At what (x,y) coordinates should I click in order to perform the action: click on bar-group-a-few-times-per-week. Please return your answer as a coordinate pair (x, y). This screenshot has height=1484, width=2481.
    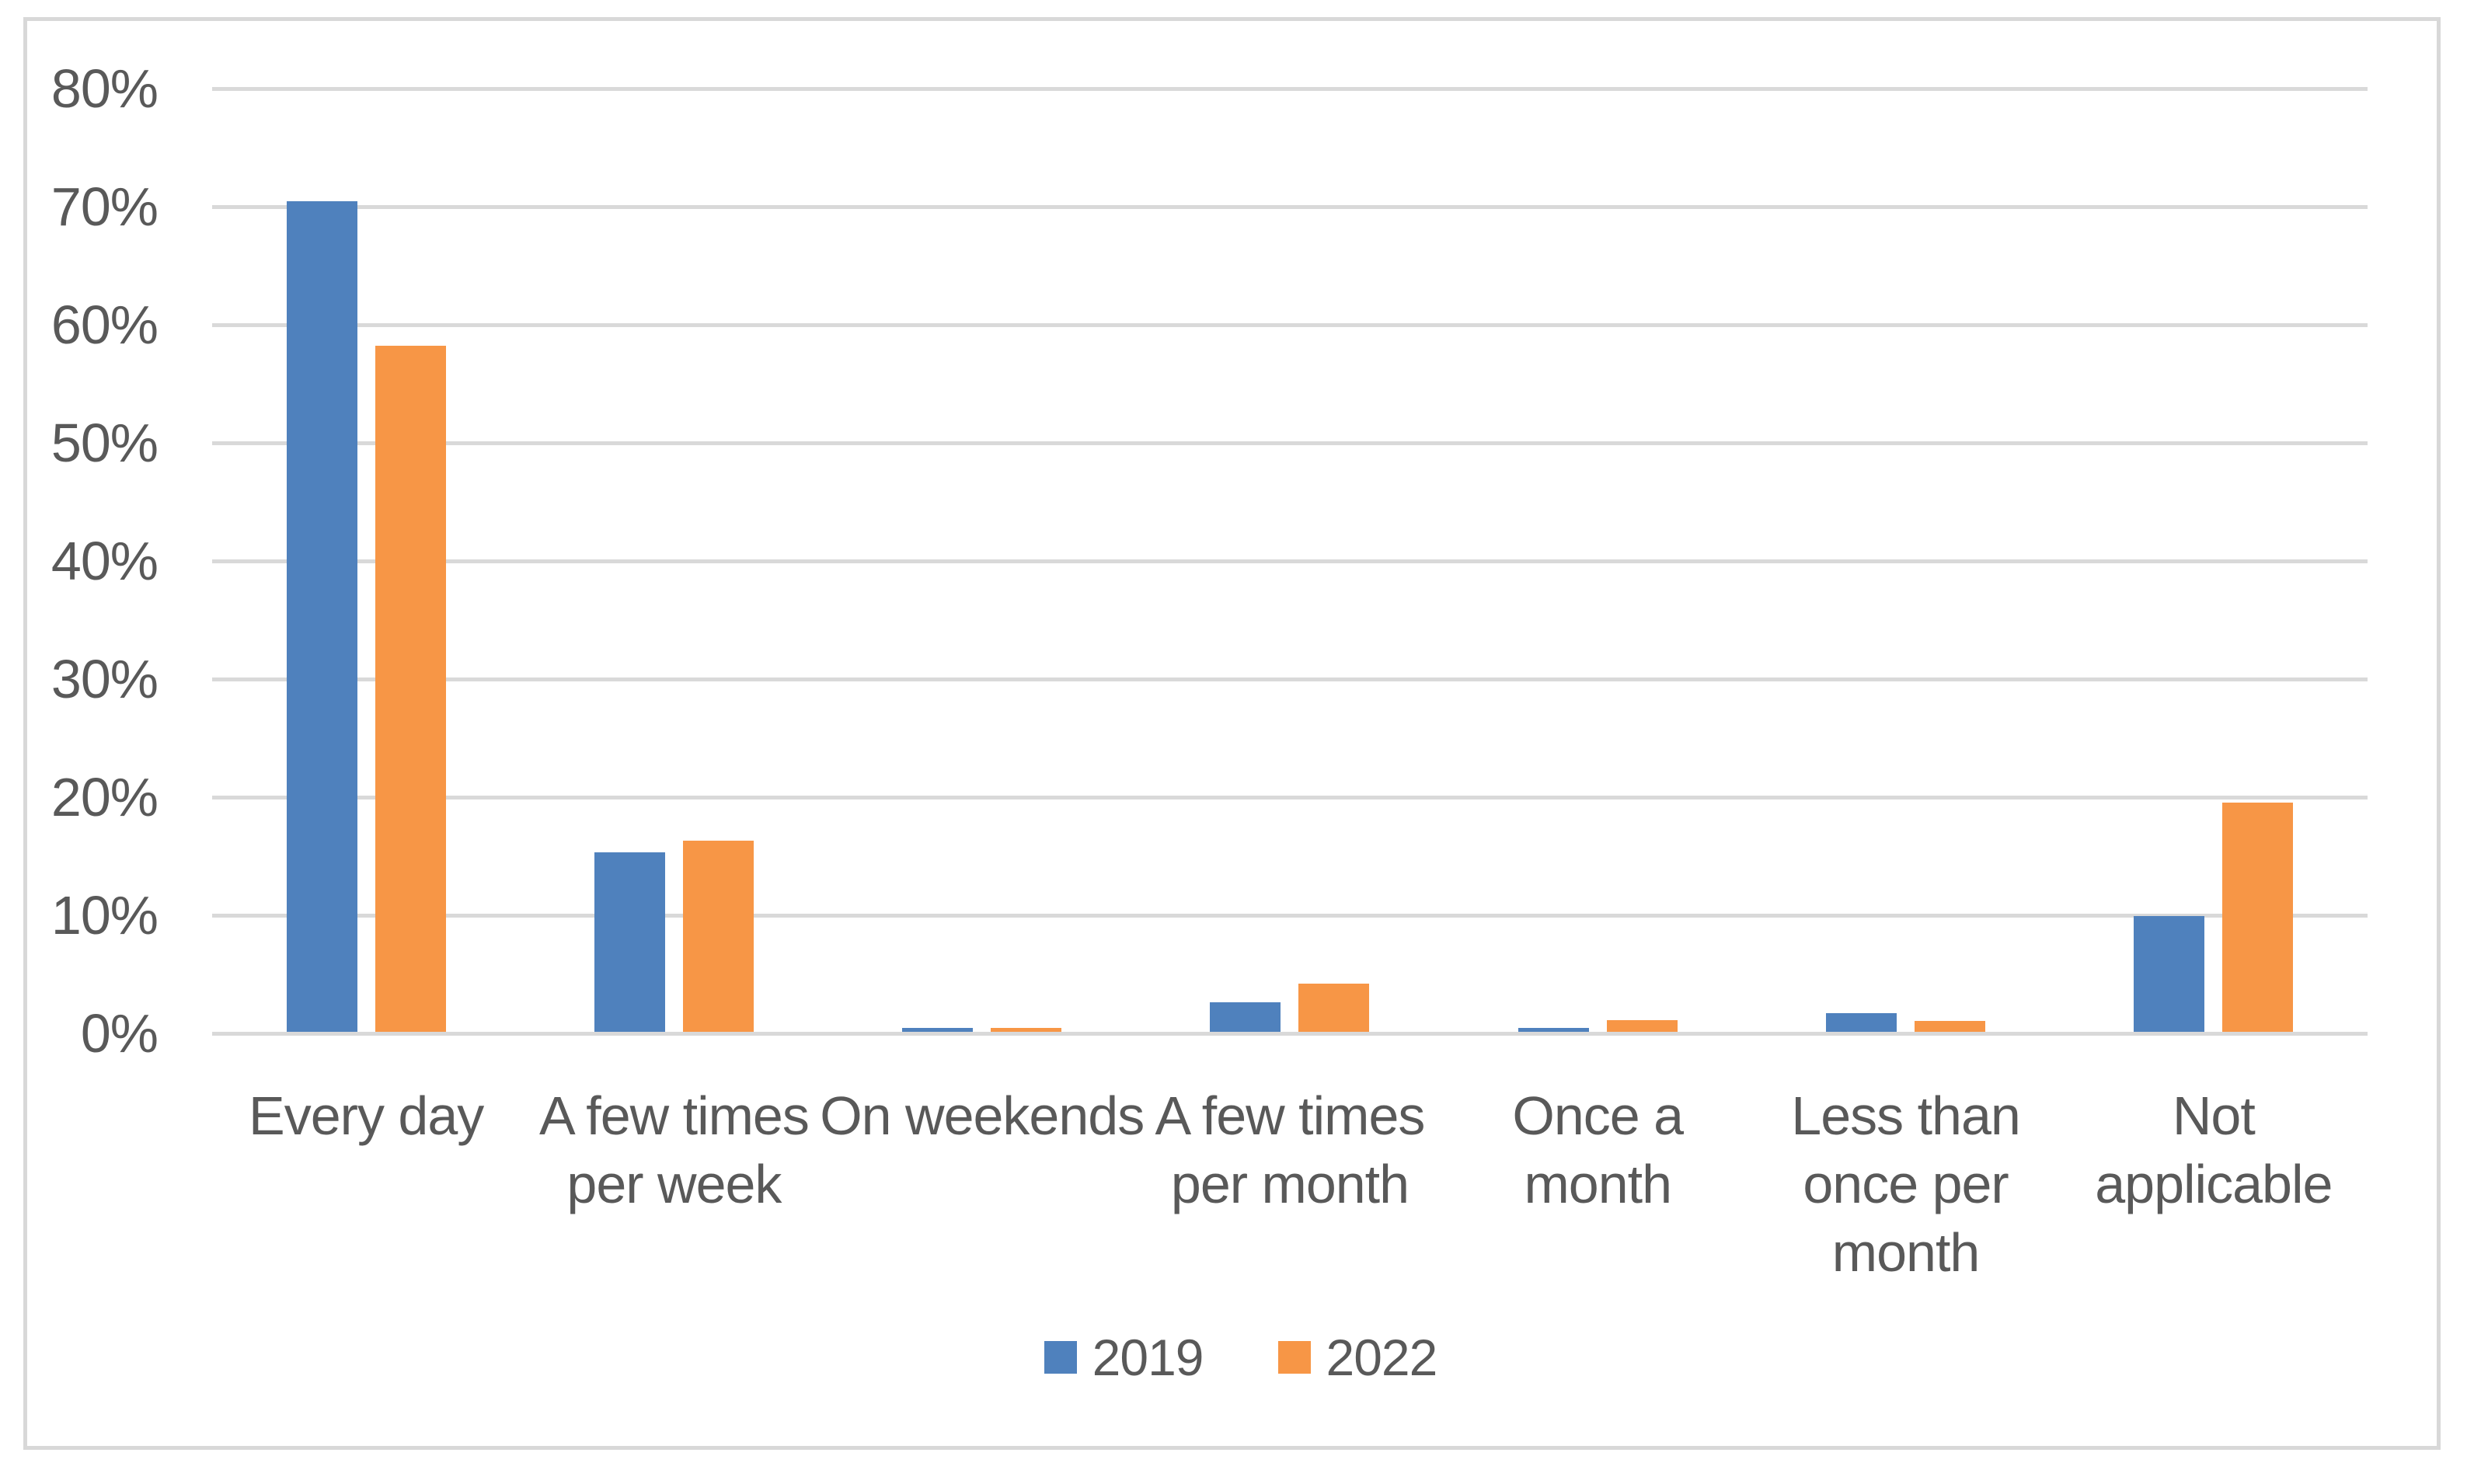
    Looking at the image, I should click on (674, 561).